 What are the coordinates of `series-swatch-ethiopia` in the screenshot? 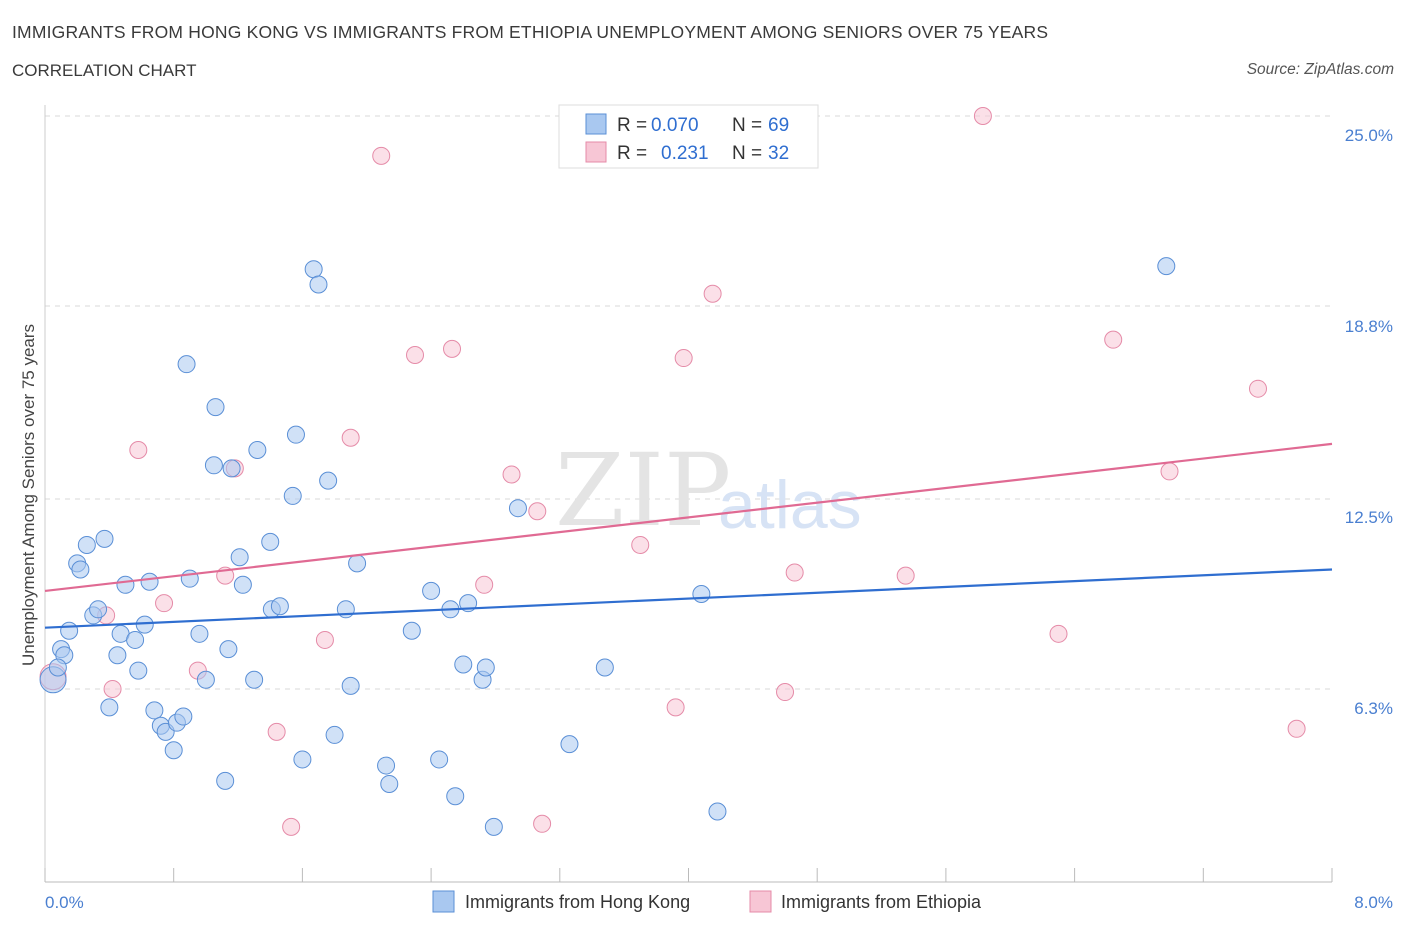 It's located at (760, 901).